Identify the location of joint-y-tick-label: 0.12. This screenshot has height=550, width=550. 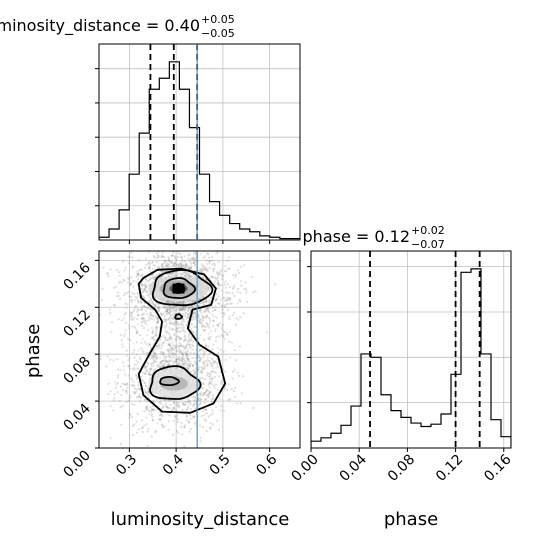
(76, 323).